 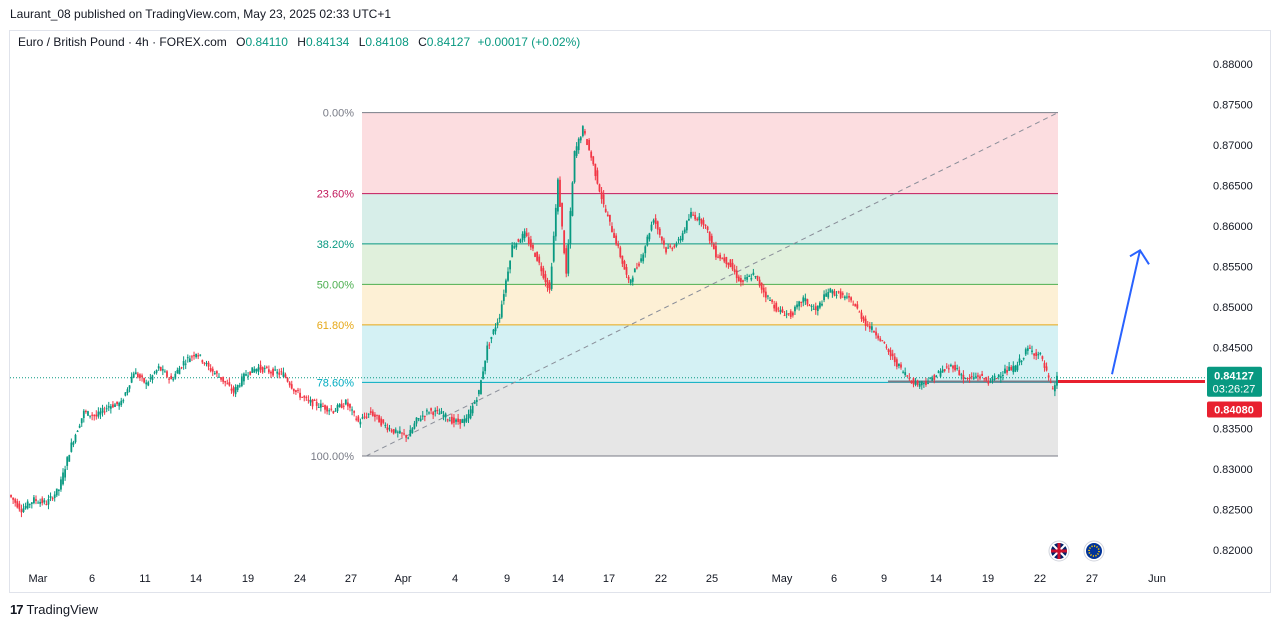 What do you see at coordinates (333, 457) in the screenshot?
I see `fib-level-label: 100.00%` at bounding box center [333, 457].